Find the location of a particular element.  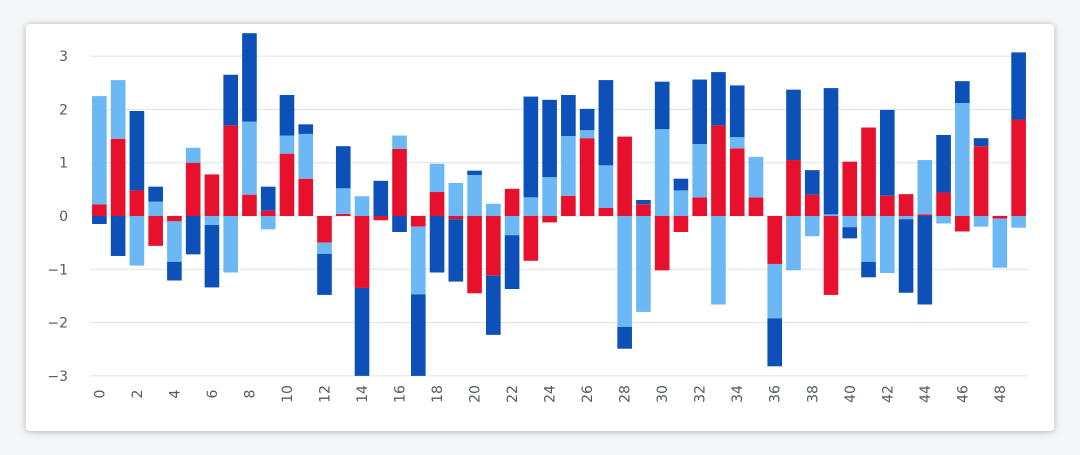

x-tick-label: 2 is located at coordinates (138, 394).